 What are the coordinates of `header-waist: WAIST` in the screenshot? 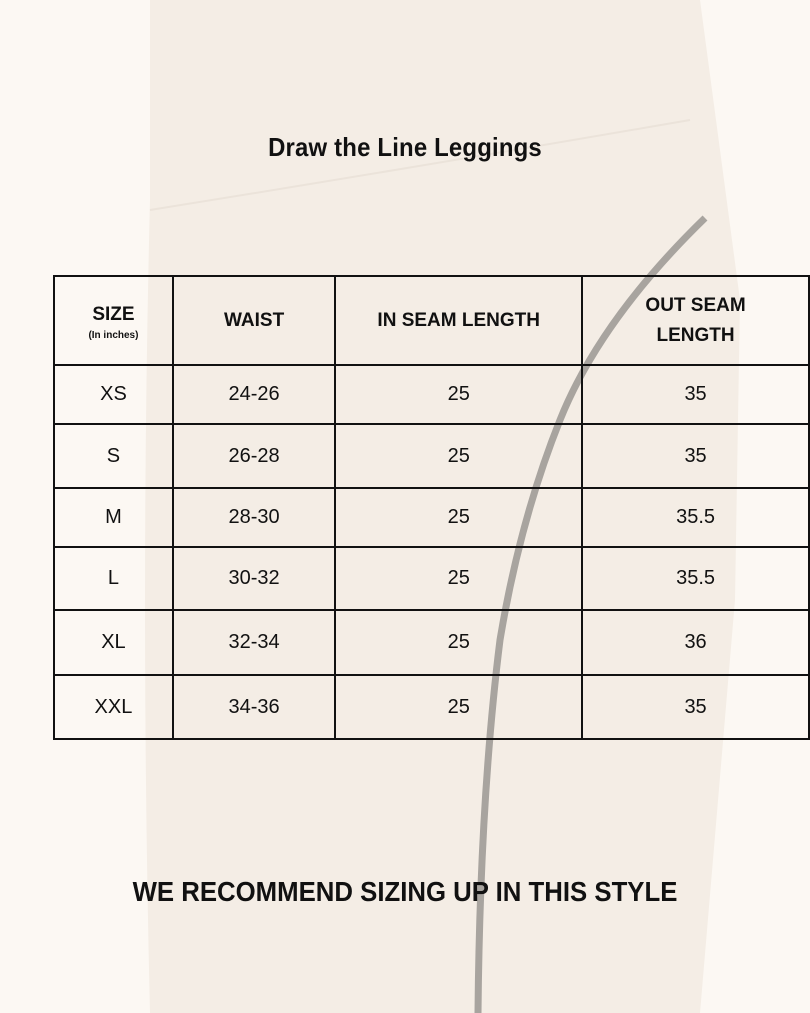 It's located at (254, 320).